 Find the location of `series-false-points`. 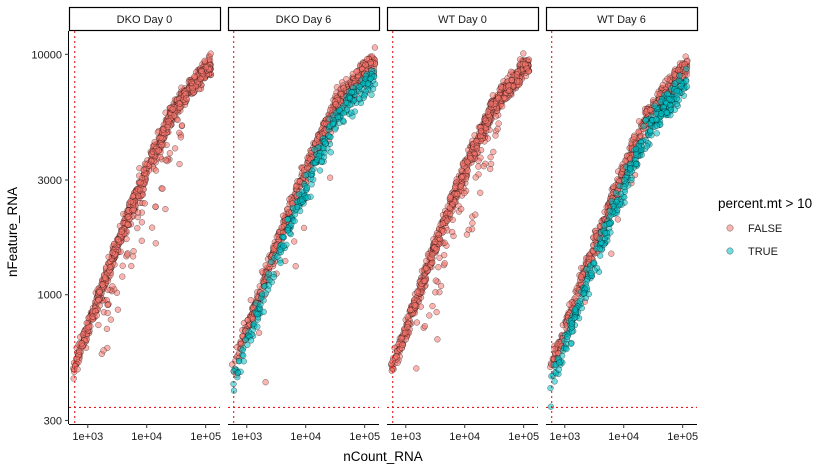

series-false-points is located at coordinates (142, 216).